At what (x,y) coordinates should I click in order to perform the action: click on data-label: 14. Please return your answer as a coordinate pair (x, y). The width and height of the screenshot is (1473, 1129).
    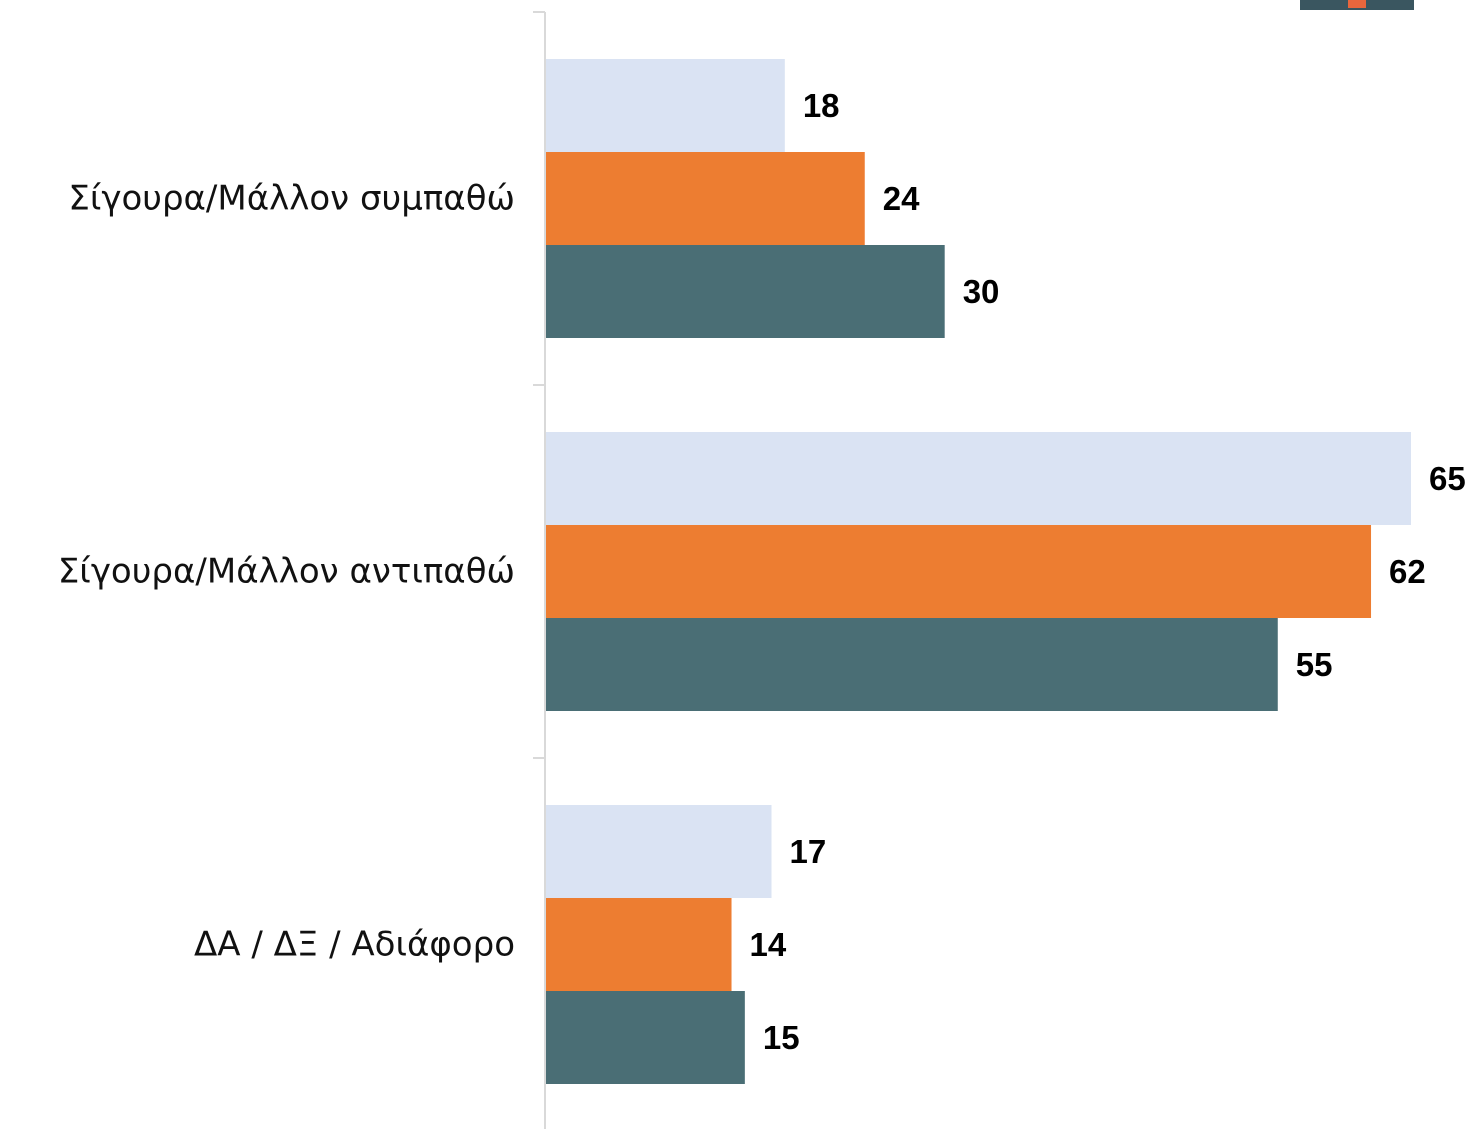
    Looking at the image, I should click on (768, 944).